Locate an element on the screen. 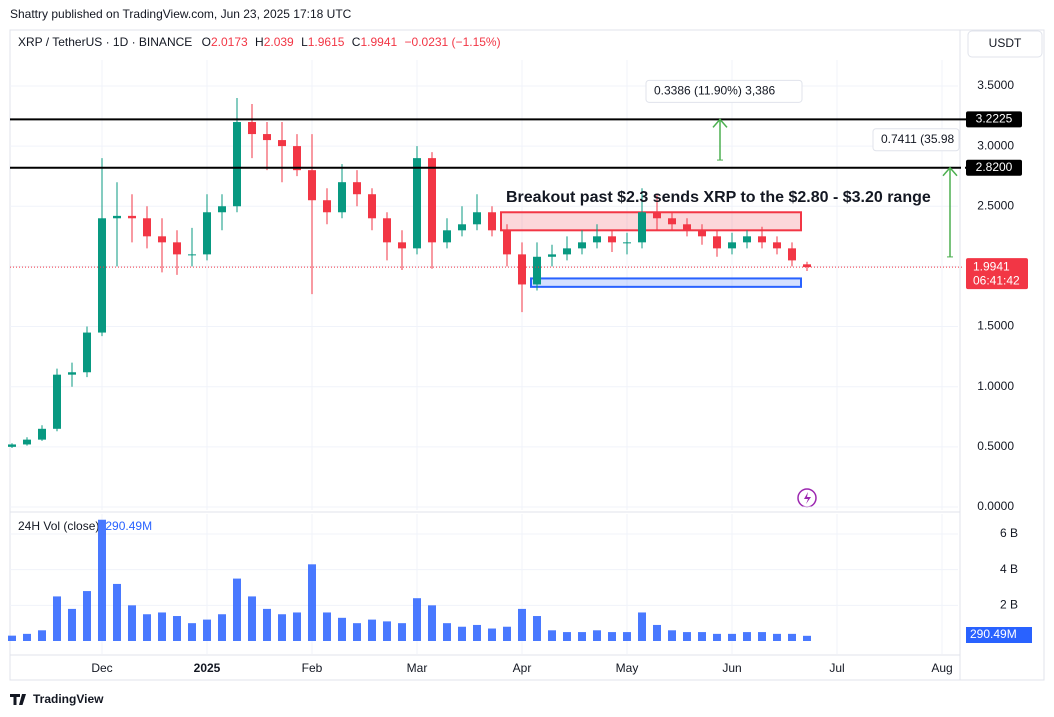 The height and width of the screenshot is (717, 1054). ohlc-letter: H is located at coordinates (259, 42).